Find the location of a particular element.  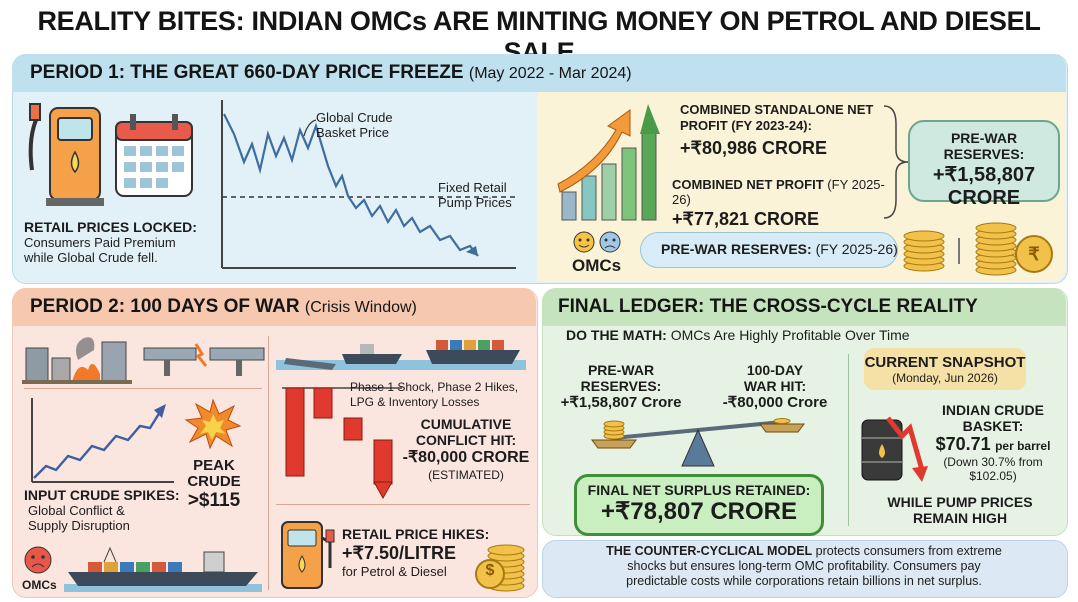

footer-line-1-text: protects consumers from extreme is located at coordinates (908, 551).